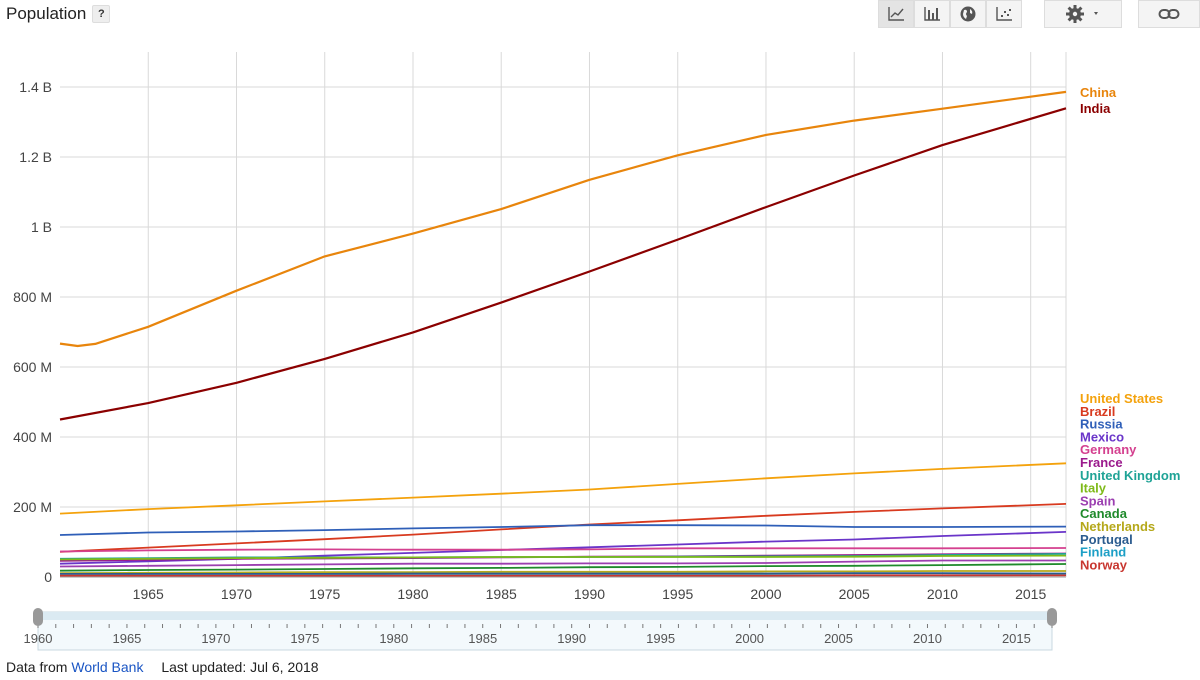  What do you see at coordinates (838, 638) in the screenshot?
I see `slider-tick-label: 2005` at bounding box center [838, 638].